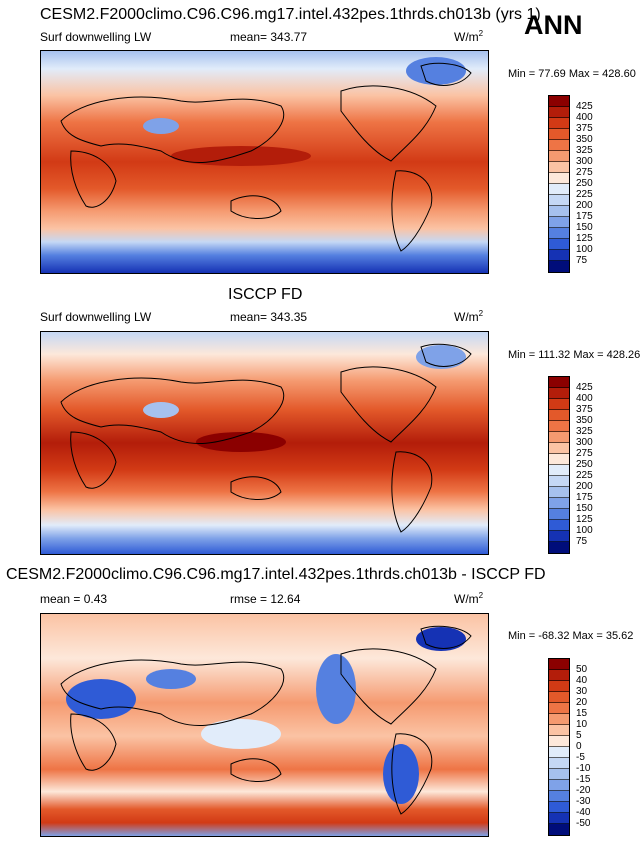 This screenshot has width=644, height=844. What do you see at coordinates (574, 355) in the screenshot?
I see `panel2-minmax: Min = 111.32 Max = 428.26` at bounding box center [574, 355].